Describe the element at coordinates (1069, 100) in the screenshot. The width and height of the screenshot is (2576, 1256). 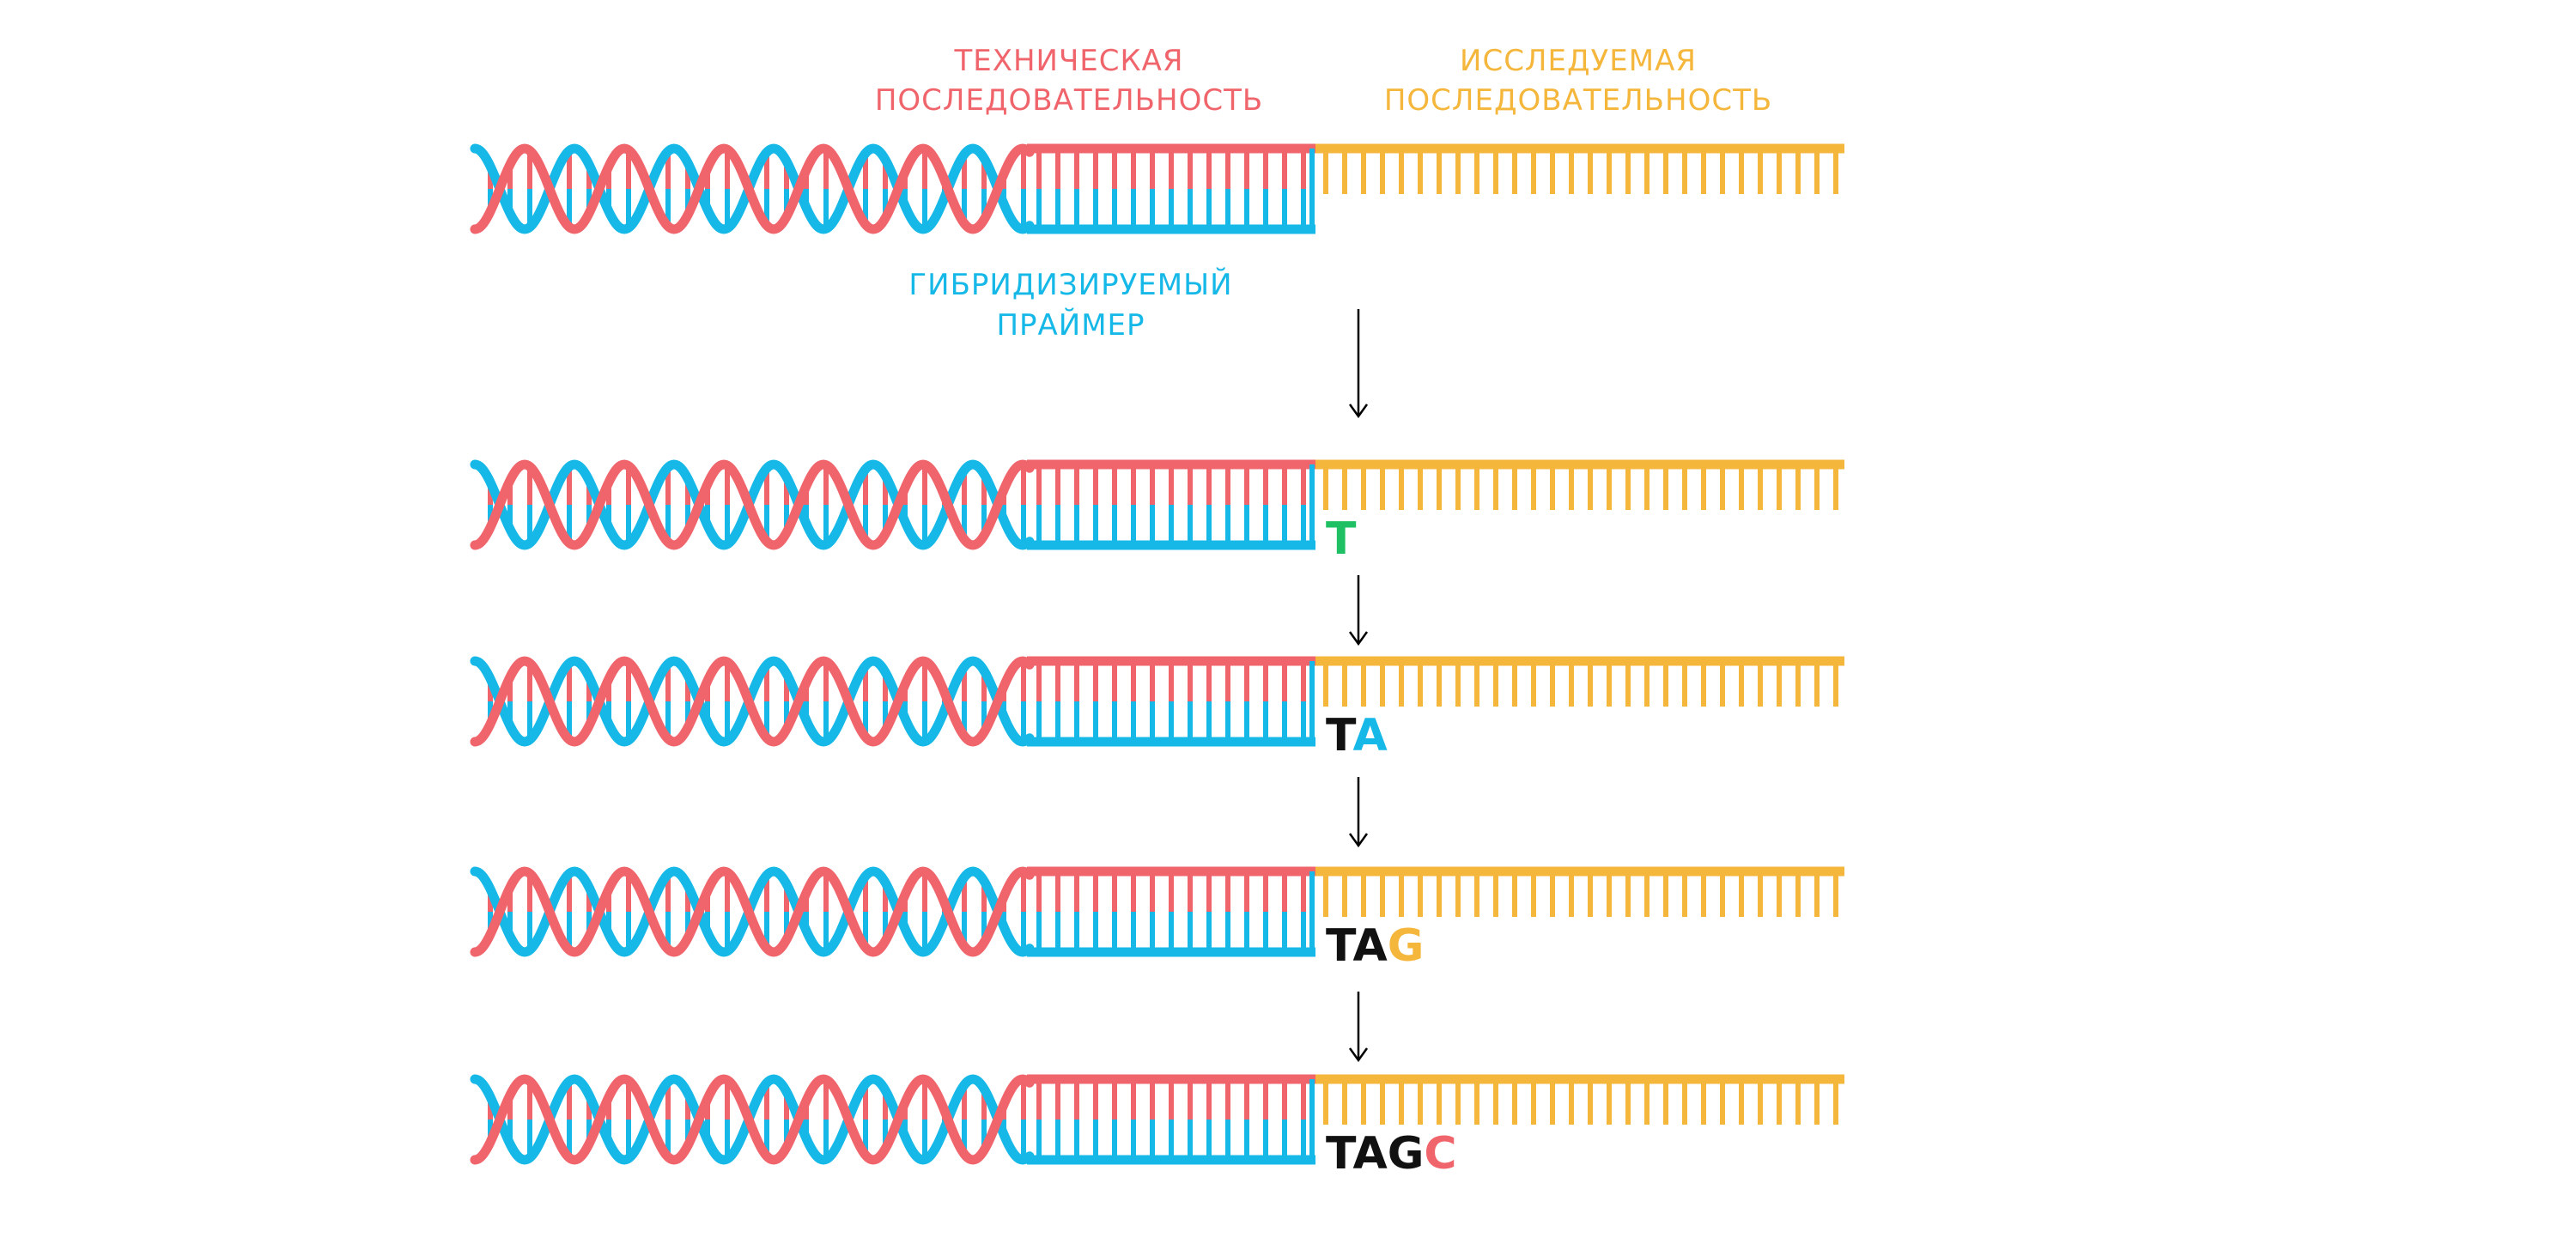
I see `technical-sequence-label-line2: ПОСЛЕДОВАТЕЛЬНОСТЬ` at that location.